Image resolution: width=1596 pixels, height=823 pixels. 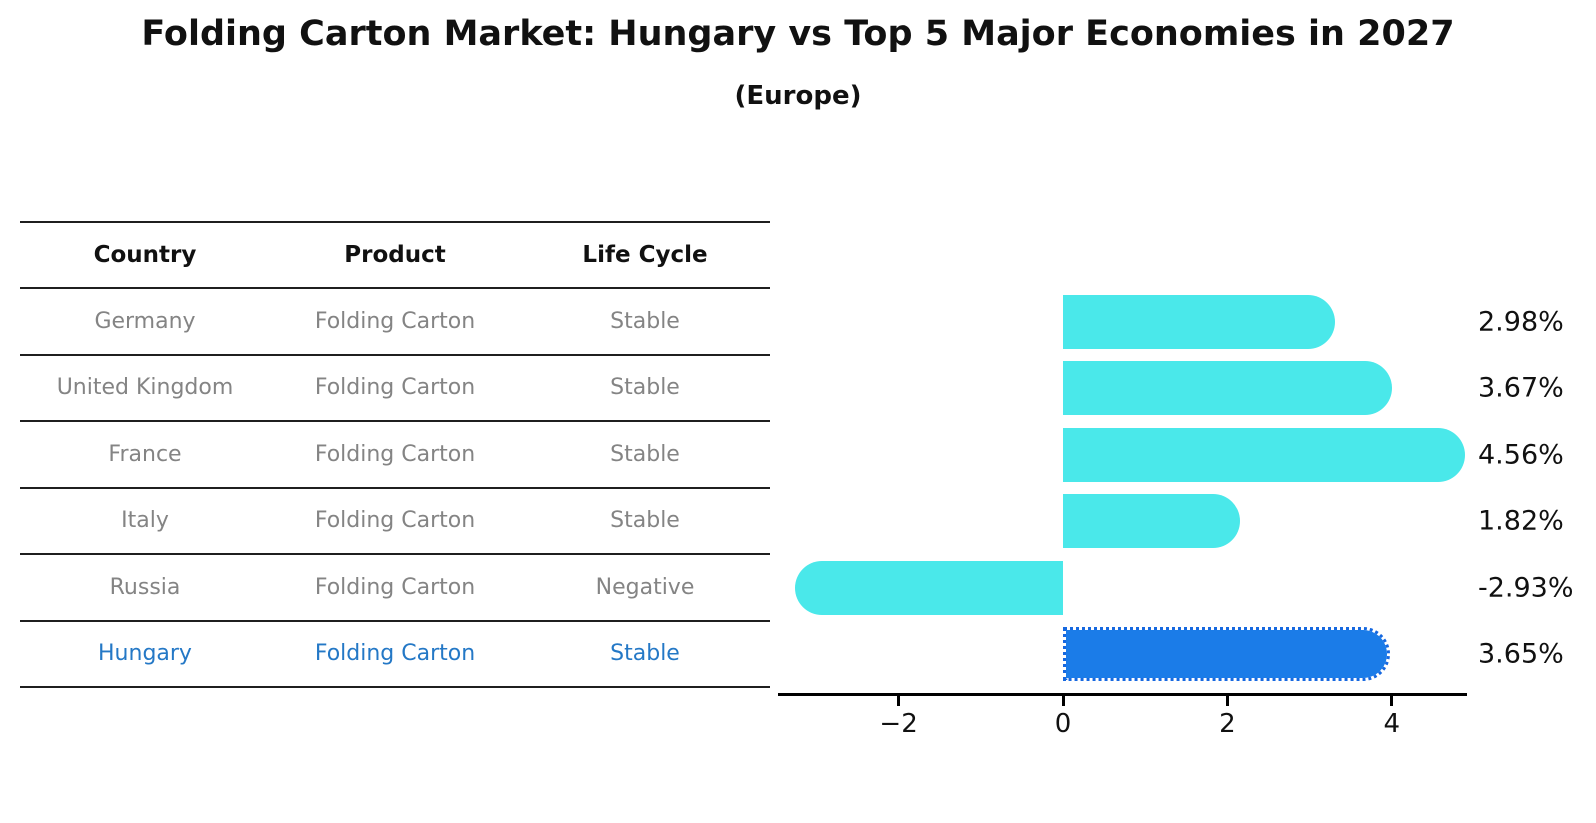 What do you see at coordinates (1151, 521) in the screenshot?
I see `bar-italy` at bounding box center [1151, 521].